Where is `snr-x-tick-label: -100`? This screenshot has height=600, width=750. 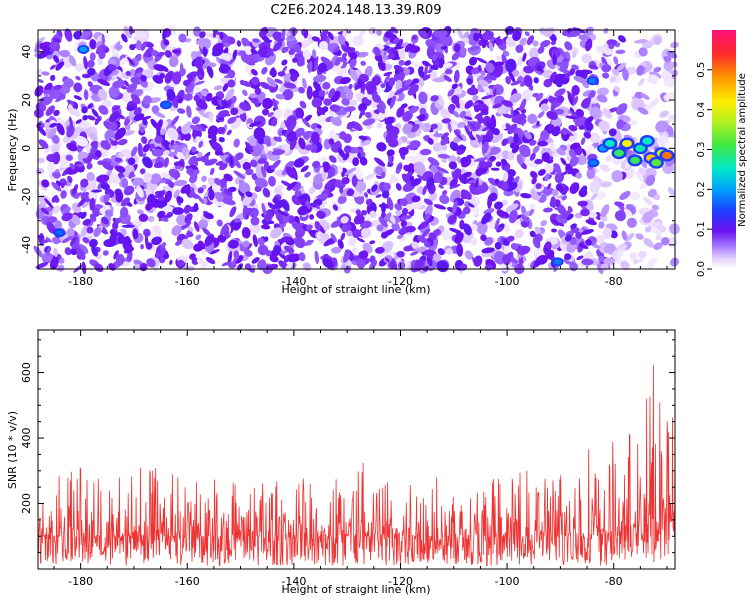 snr-x-tick-label: -100 is located at coordinates (507, 581).